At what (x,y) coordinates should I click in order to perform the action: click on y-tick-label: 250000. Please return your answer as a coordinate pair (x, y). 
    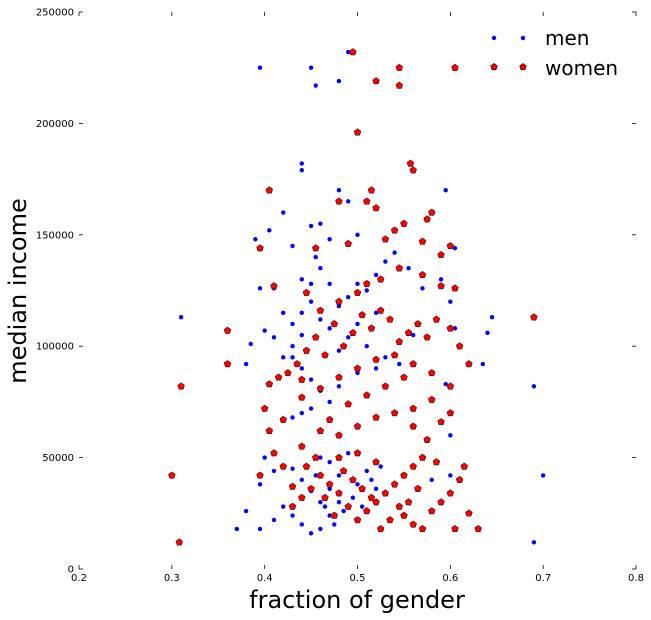
    Looking at the image, I should click on (55, 13).